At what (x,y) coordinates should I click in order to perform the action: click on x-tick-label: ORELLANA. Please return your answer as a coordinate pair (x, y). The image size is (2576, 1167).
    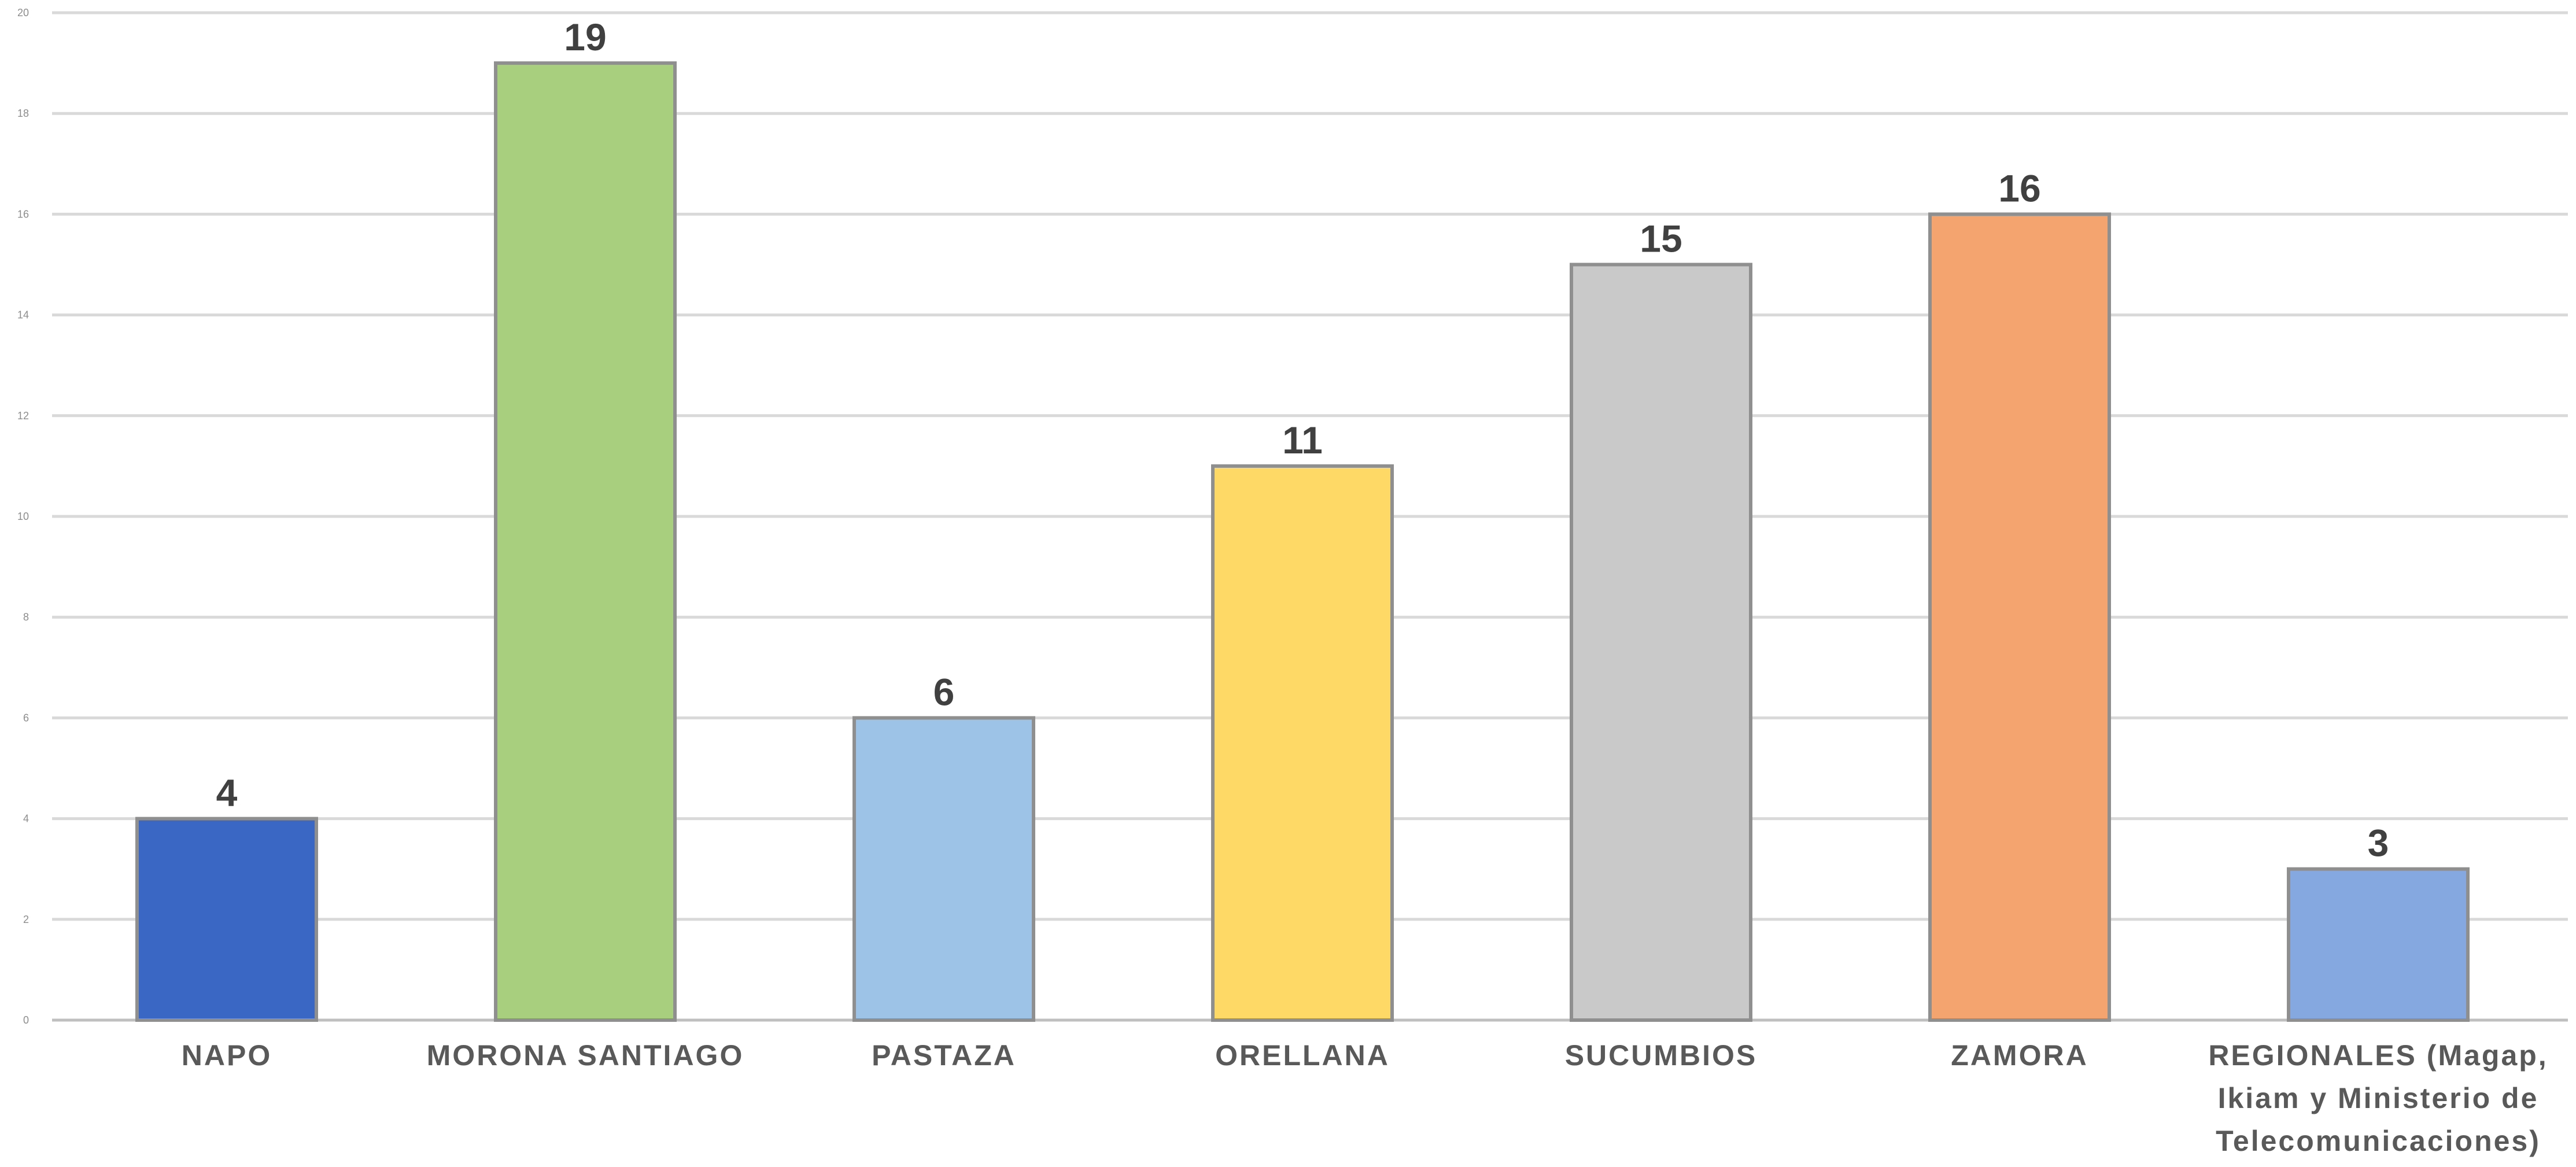
    Looking at the image, I should click on (1302, 1055).